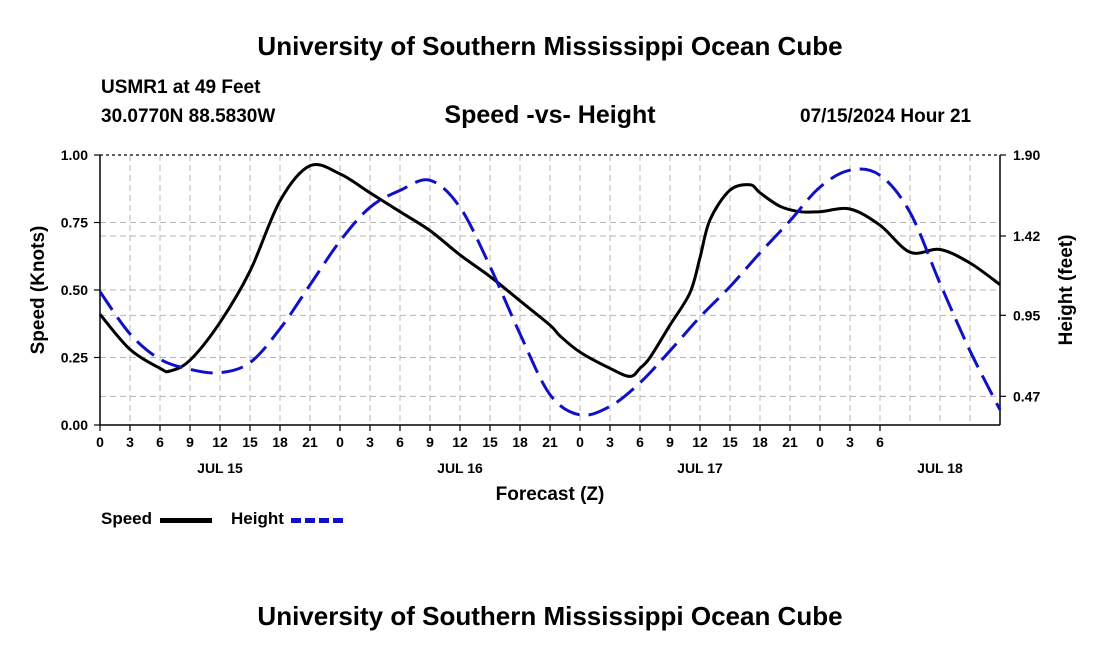 The width and height of the screenshot is (1100, 650). I want to click on coordinates-label: 30.0770N 88.5830W, so click(188, 116).